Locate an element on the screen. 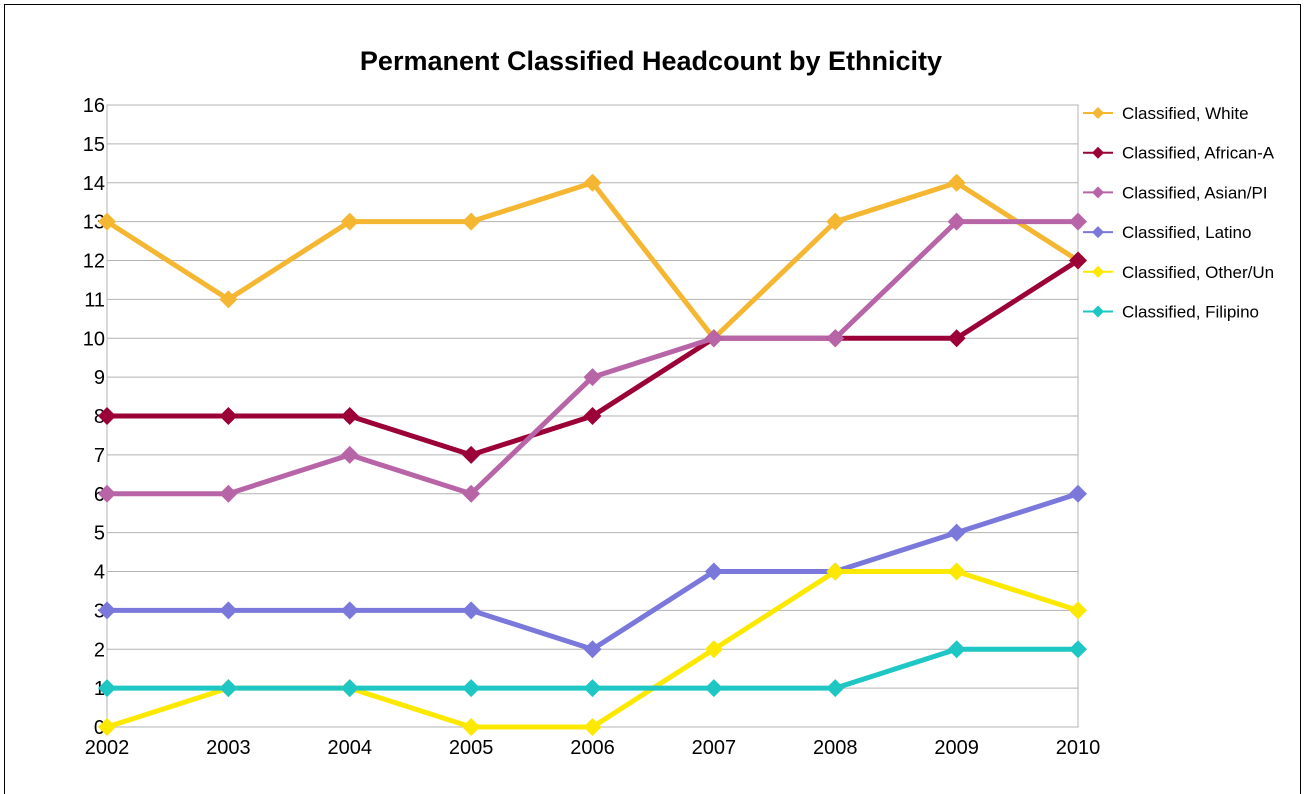 The height and width of the screenshot is (794, 1307). x-tick-label: 2009 is located at coordinates (956, 748).